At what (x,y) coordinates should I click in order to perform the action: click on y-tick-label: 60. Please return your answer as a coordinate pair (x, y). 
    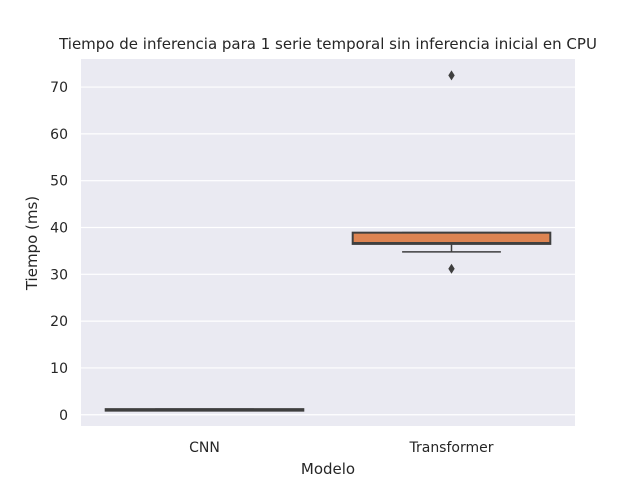
    Looking at the image, I should click on (59, 135).